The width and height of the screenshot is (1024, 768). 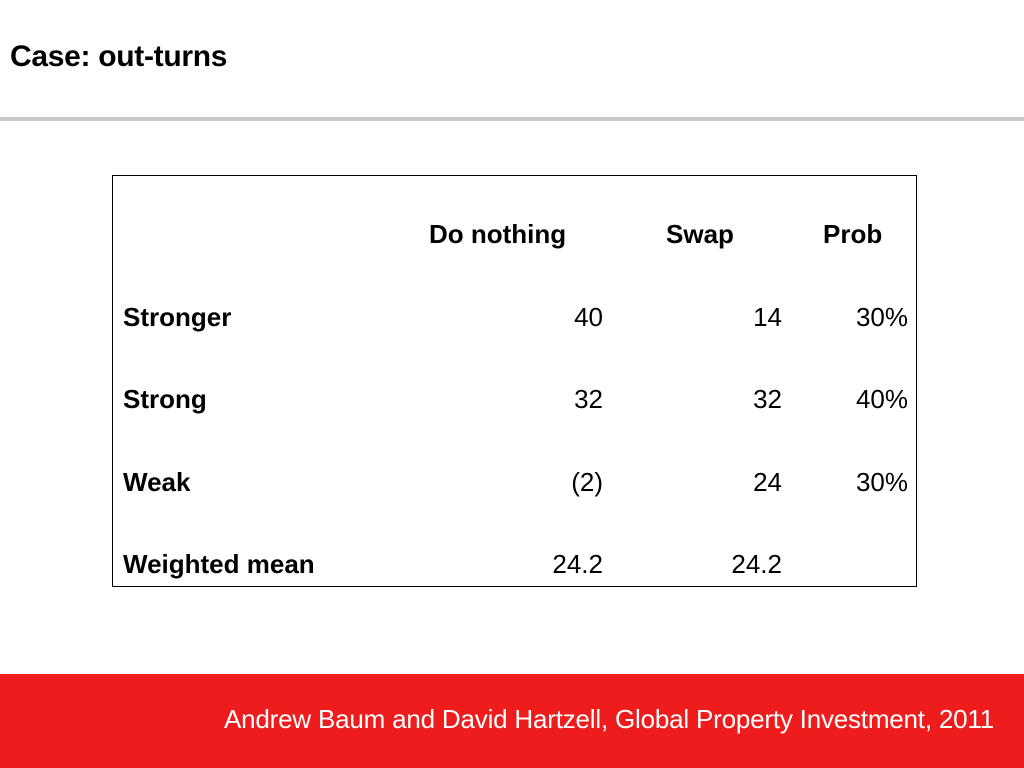 What do you see at coordinates (700, 234) in the screenshot?
I see `header-swap: Swap` at bounding box center [700, 234].